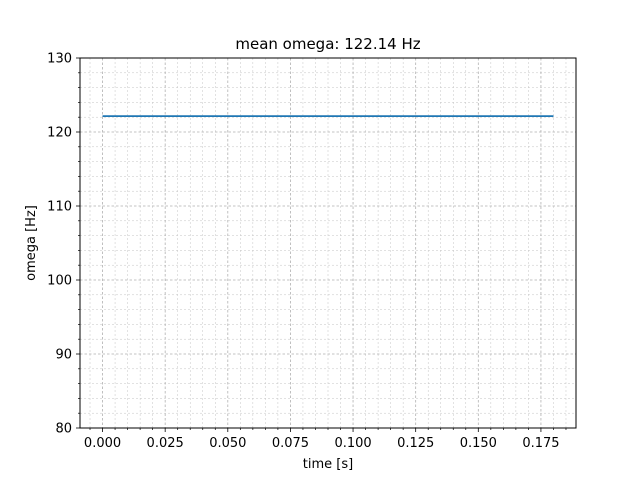 Image resolution: width=640 pixels, height=480 pixels. I want to click on x-tick-label: 0.100, so click(352, 443).